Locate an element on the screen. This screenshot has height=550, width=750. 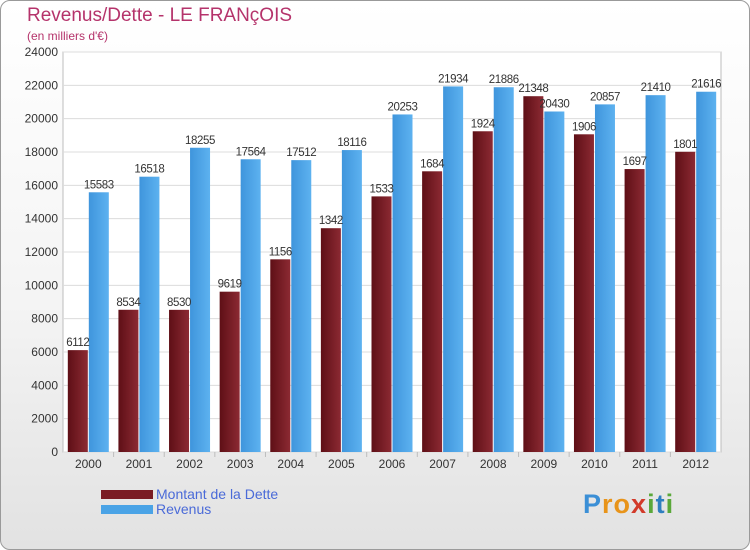
data-label-revenus: 17512 is located at coordinates (301, 153).